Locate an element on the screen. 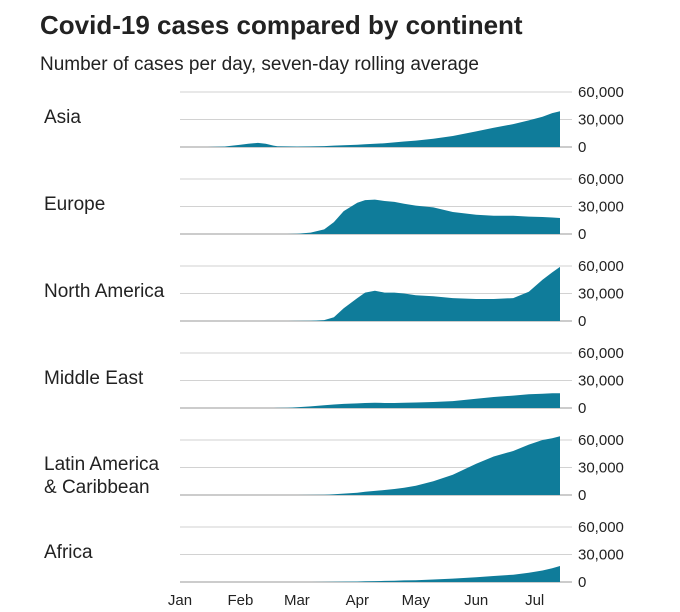 This screenshot has height=612, width=680. panel-africa: 60,000 30,000 0 Africa is located at coordinates (334, 555).